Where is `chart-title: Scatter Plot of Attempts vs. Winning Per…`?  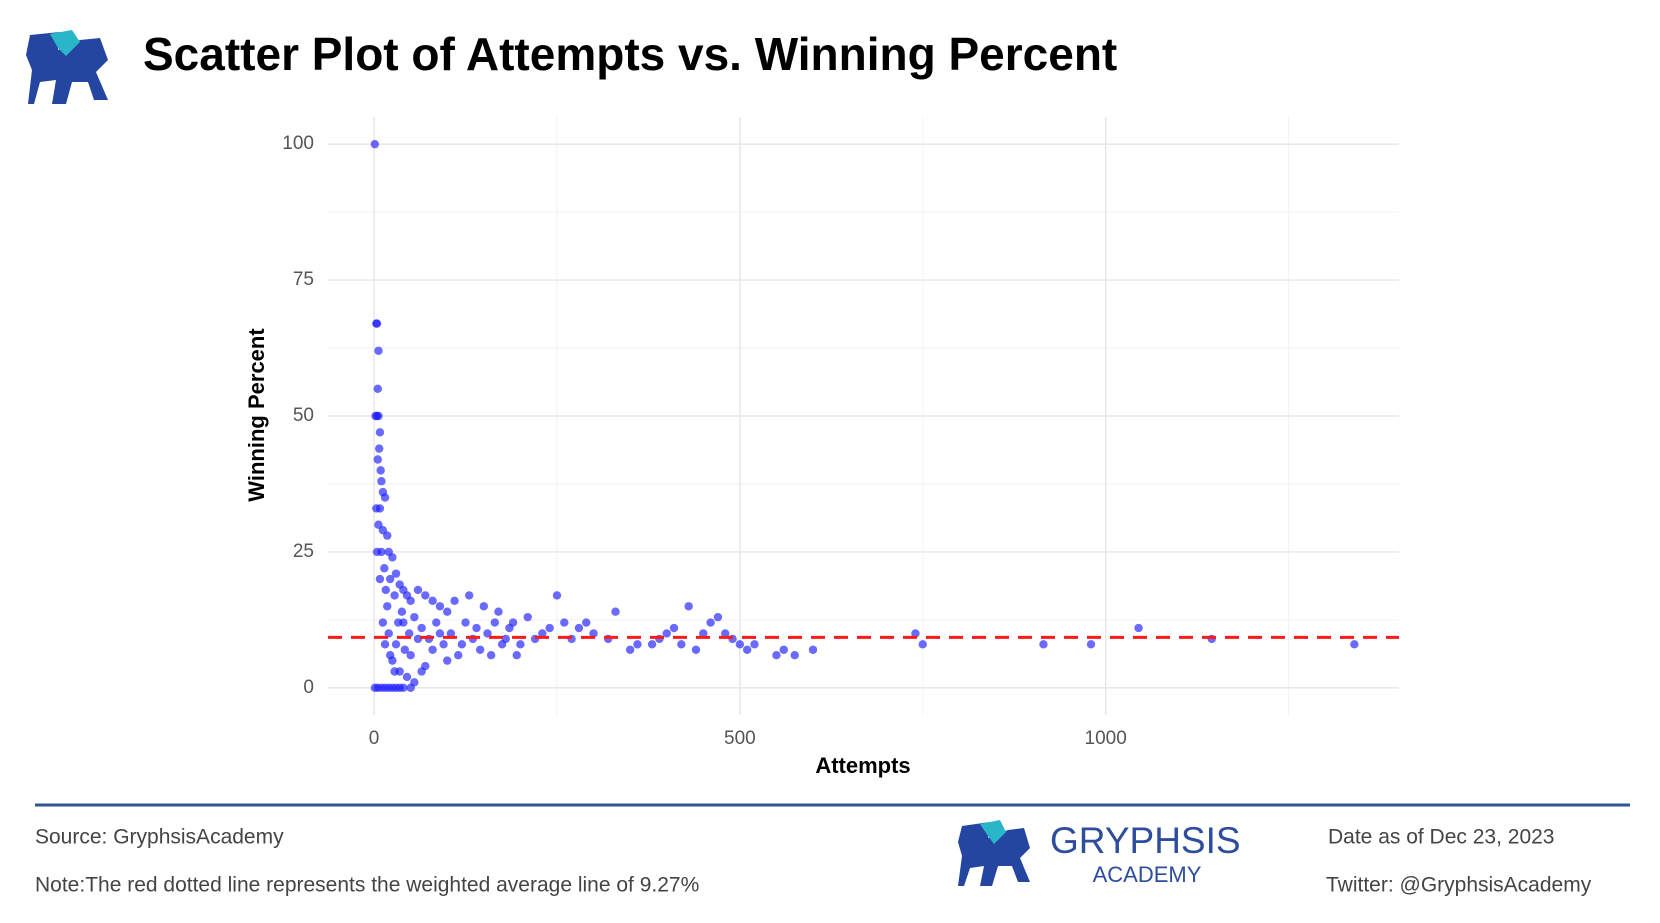 chart-title: Scatter Plot of Attempts vs. Winning Per… is located at coordinates (630, 54).